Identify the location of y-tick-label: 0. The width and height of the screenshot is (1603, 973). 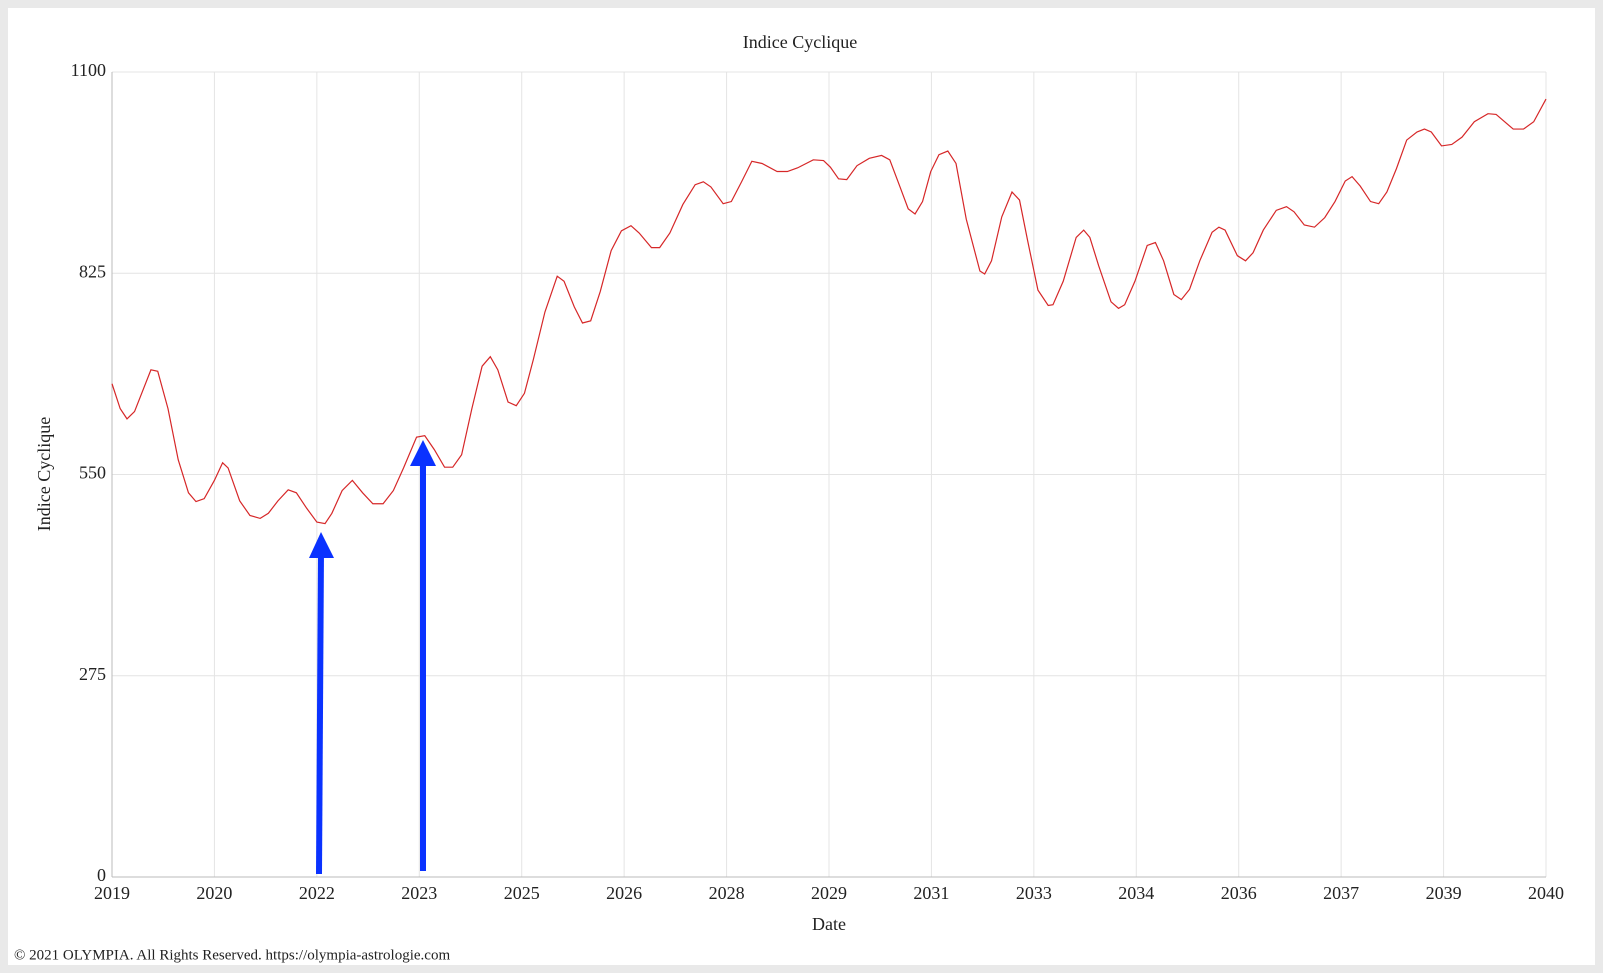
(101, 875).